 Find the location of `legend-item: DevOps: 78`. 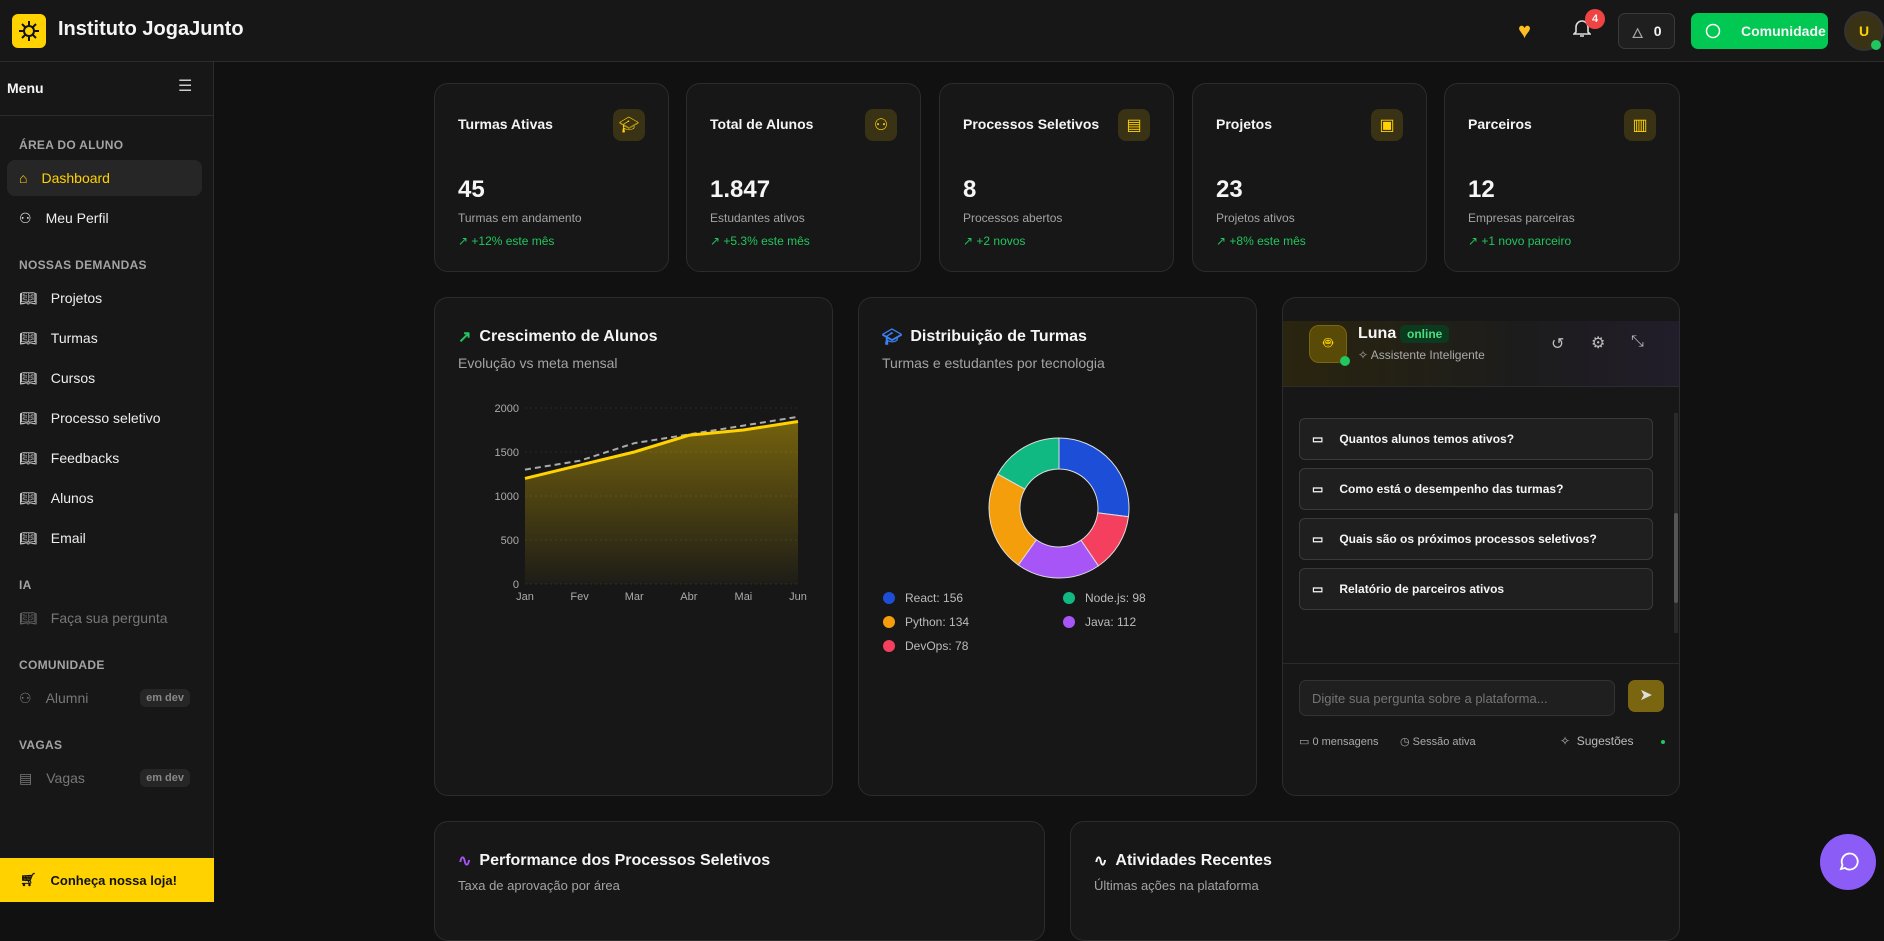

legend-item: DevOps: 78 is located at coordinates (925, 646).